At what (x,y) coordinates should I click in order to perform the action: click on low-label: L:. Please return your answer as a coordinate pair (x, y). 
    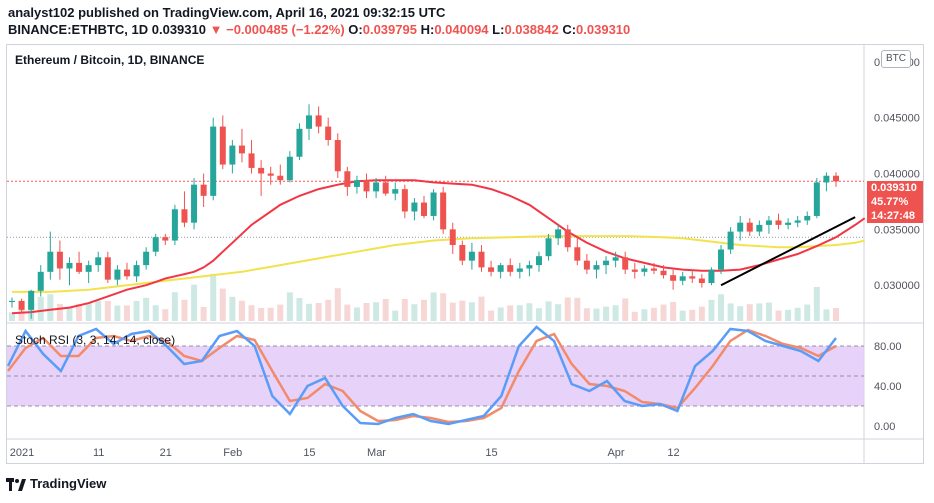
    Looking at the image, I should click on (498, 29).